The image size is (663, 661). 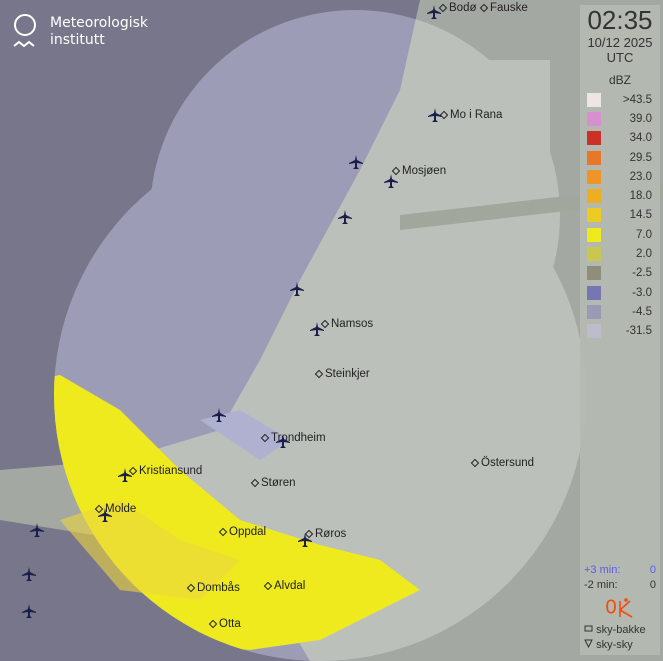 What do you see at coordinates (243, 532) in the screenshot?
I see `place-label: Oppdal` at bounding box center [243, 532].